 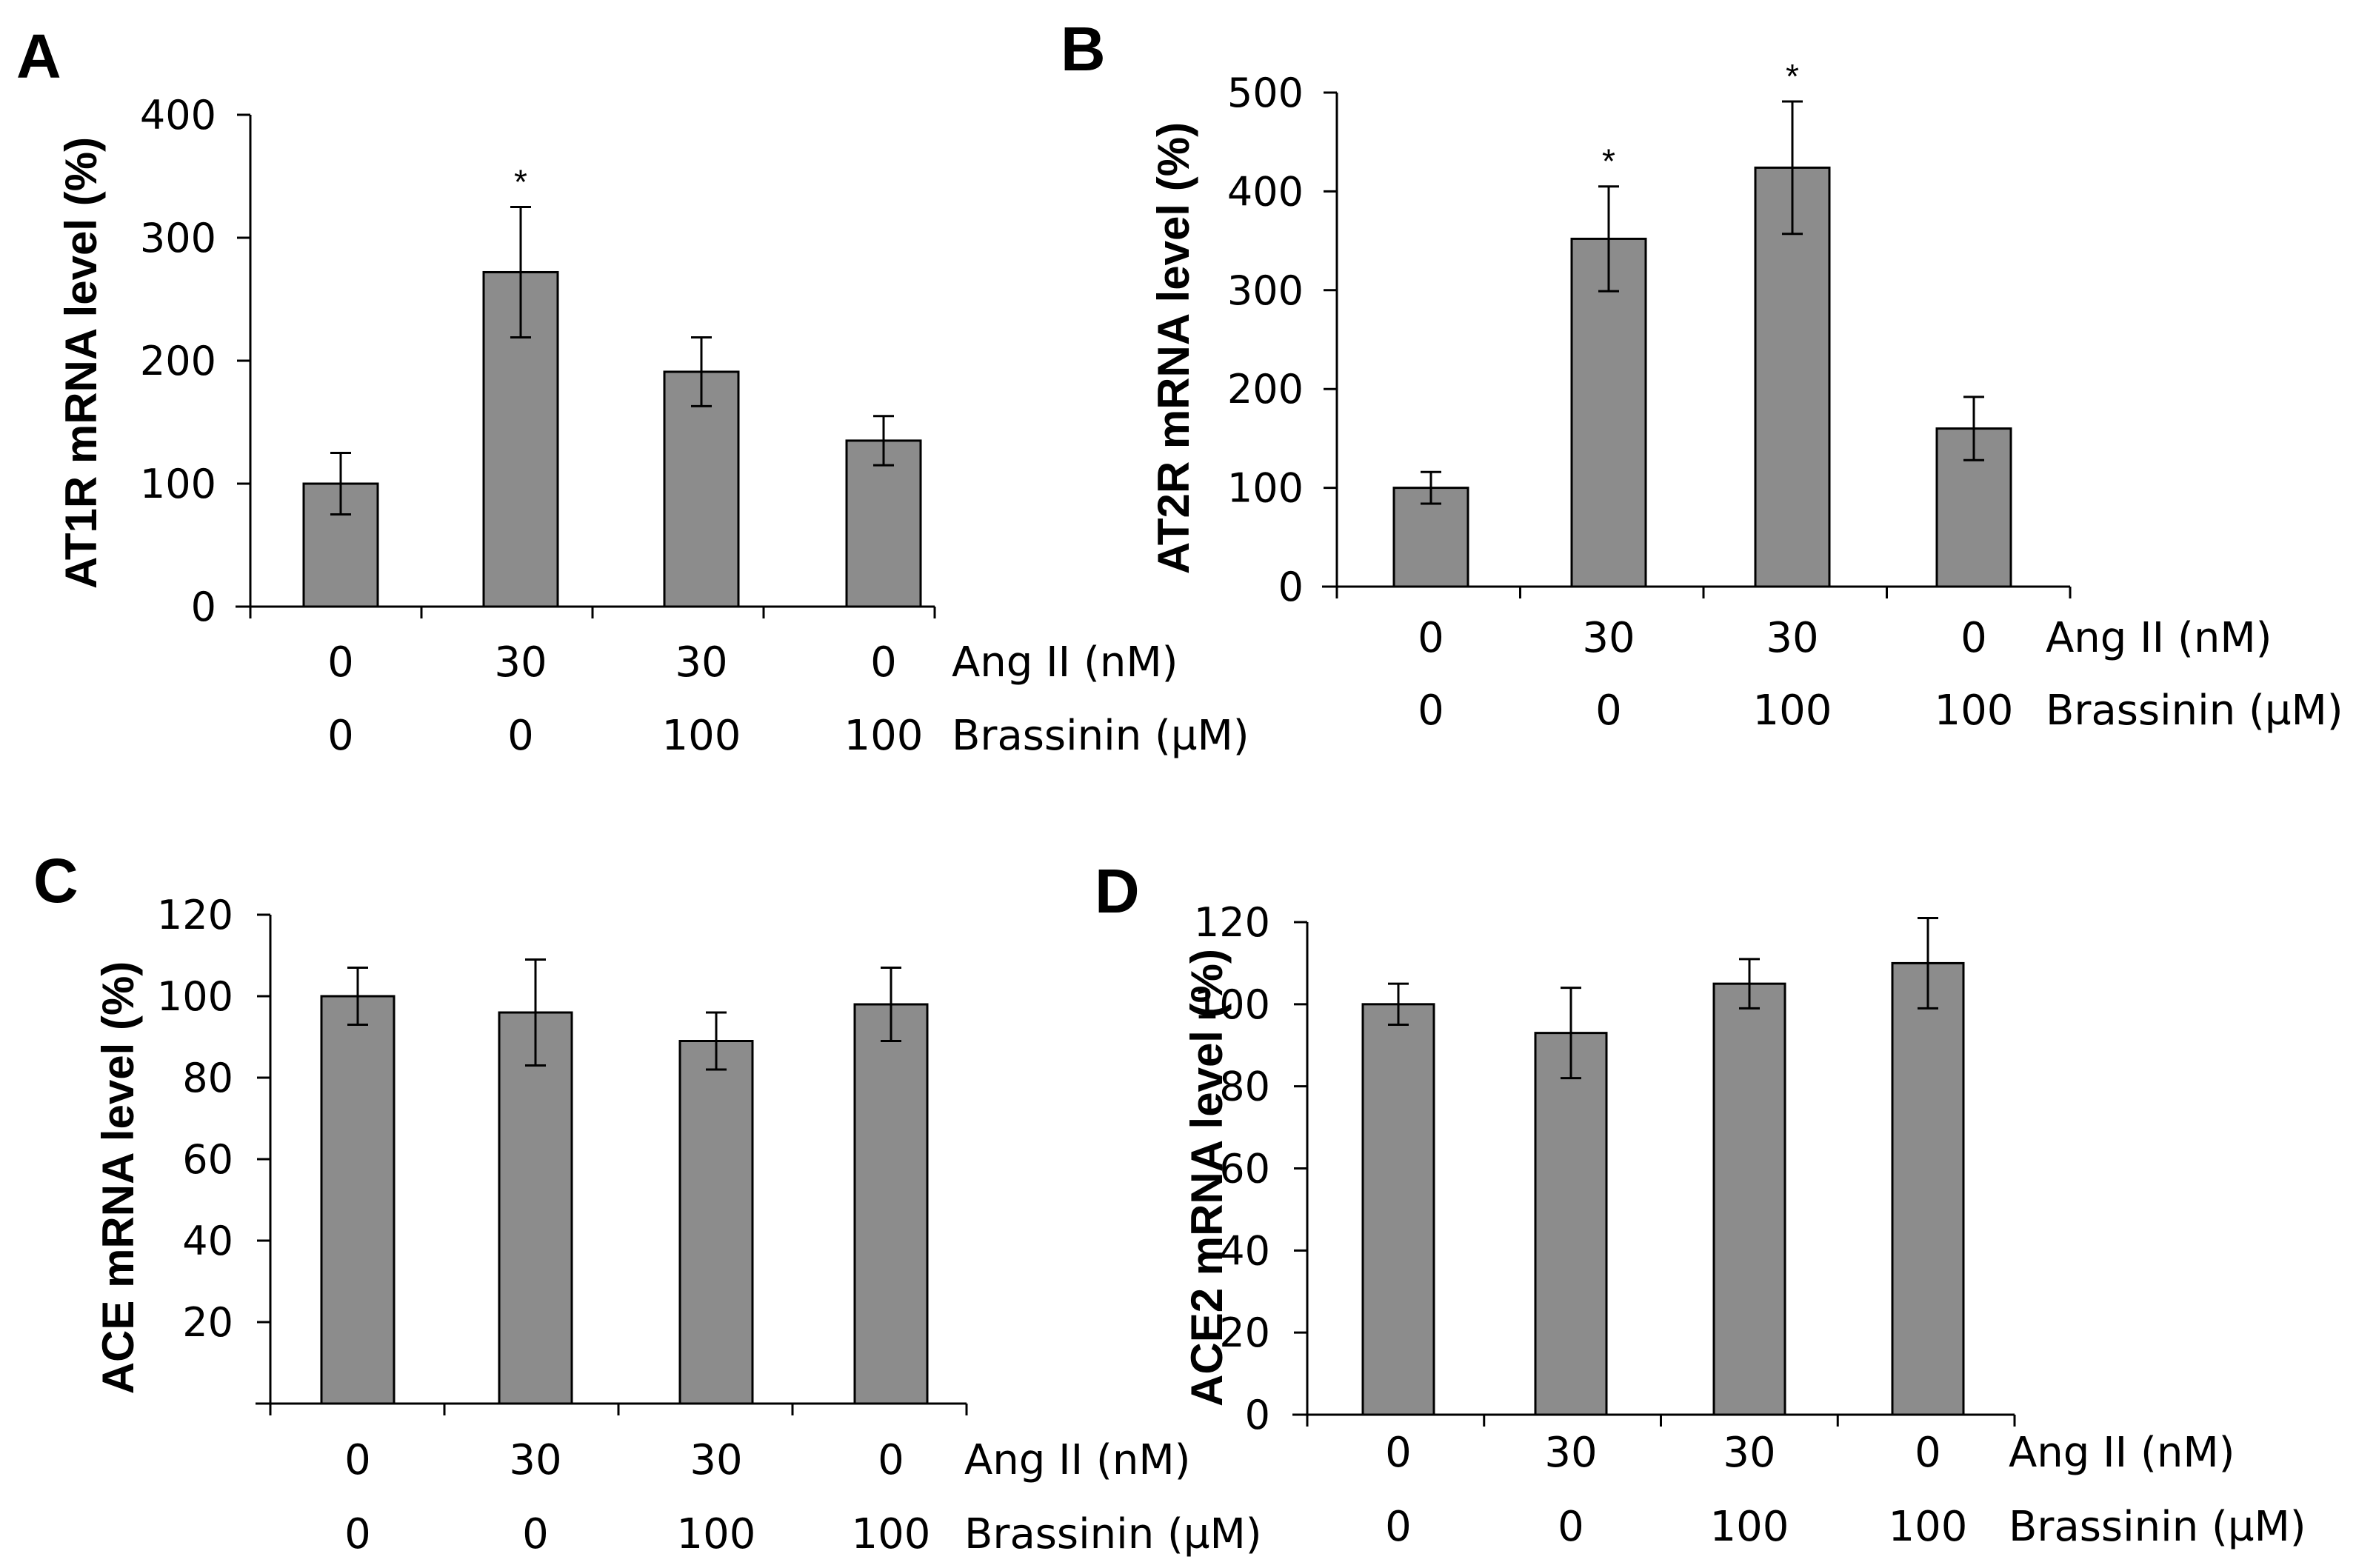 What do you see at coordinates (1083, 49) in the screenshot?
I see `panel-letter: B` at bounding box center [1083, 49].